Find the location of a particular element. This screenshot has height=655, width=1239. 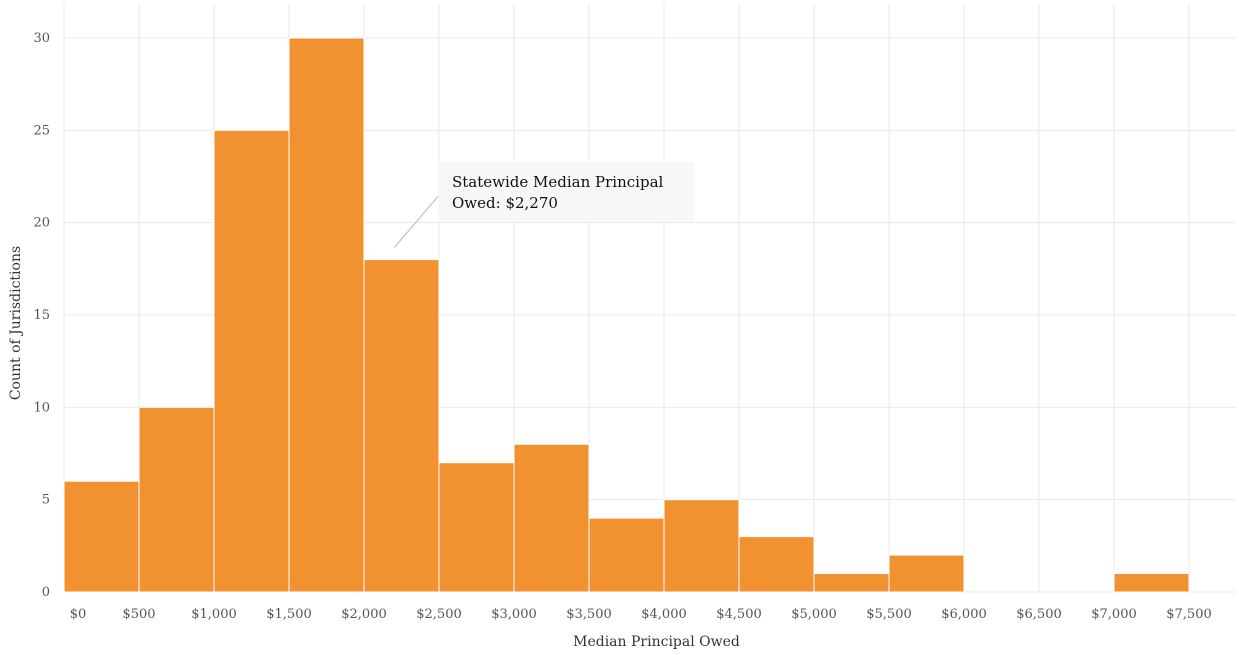

y-tick-label: 30 is located at coordinates (41, 38).